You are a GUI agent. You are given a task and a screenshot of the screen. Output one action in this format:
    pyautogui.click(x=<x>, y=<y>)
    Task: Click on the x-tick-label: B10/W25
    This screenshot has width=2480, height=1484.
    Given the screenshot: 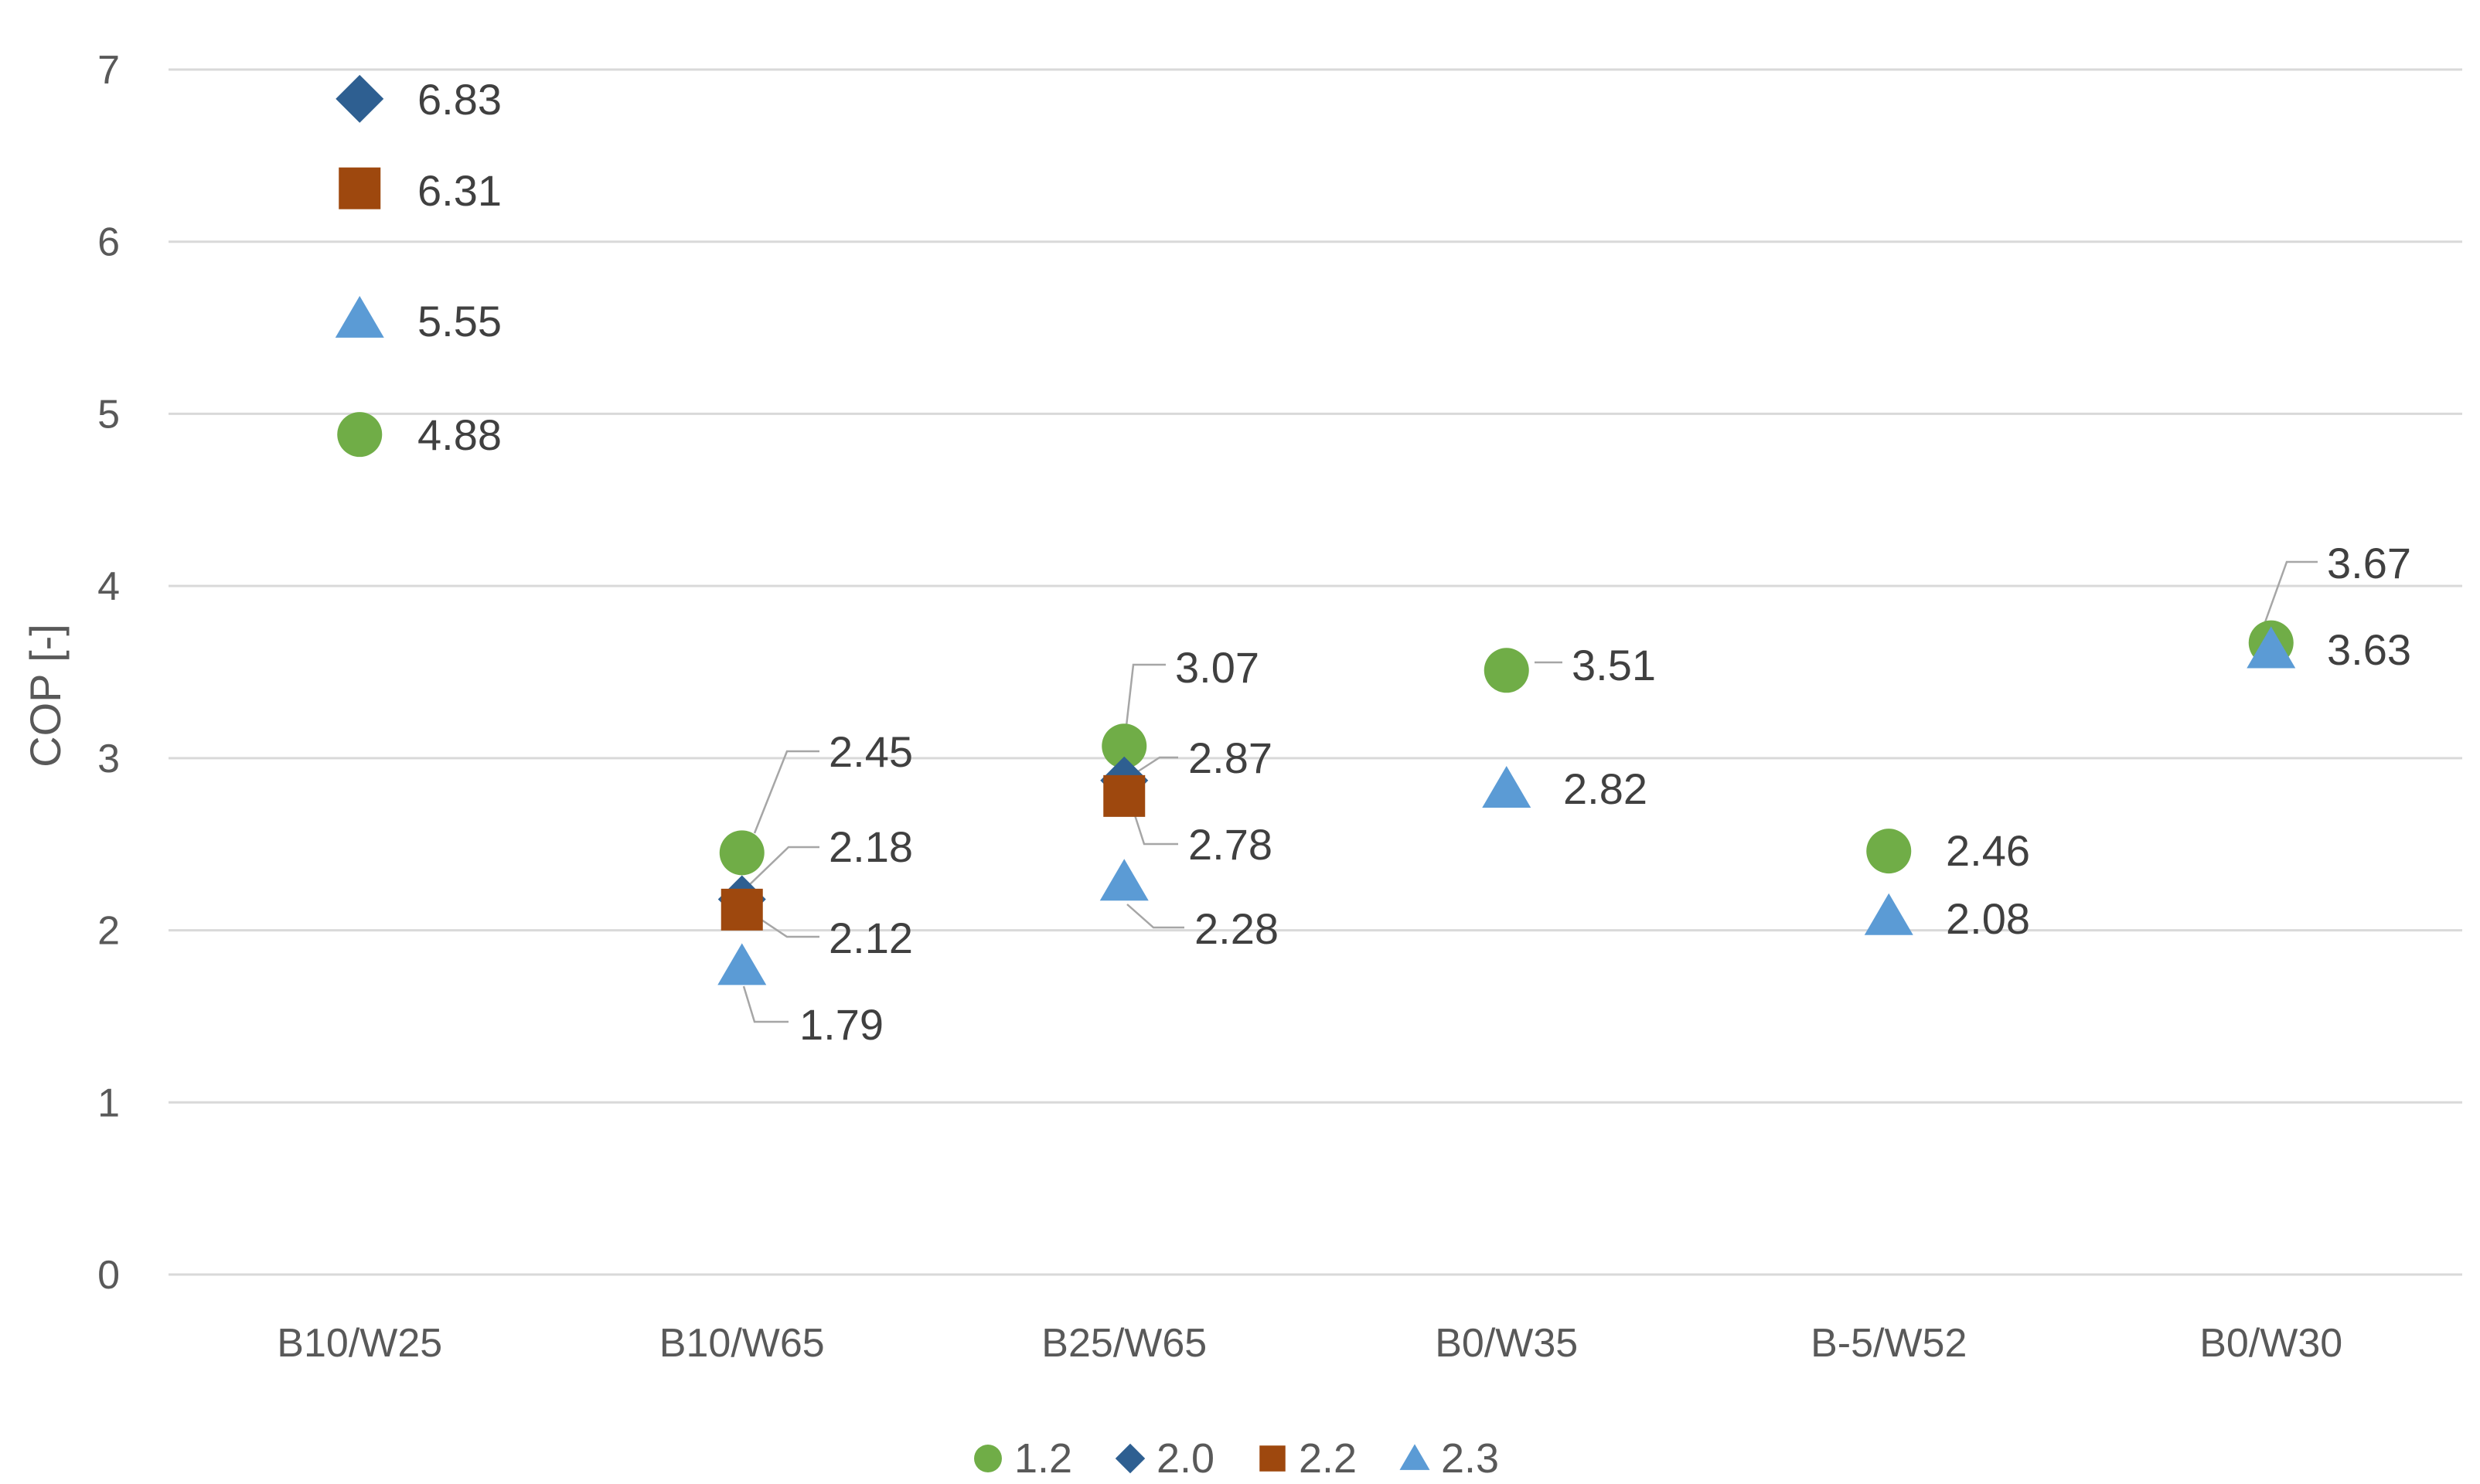 What is the action you would take?
    pyautogui.click(x=359, y=1343)
    